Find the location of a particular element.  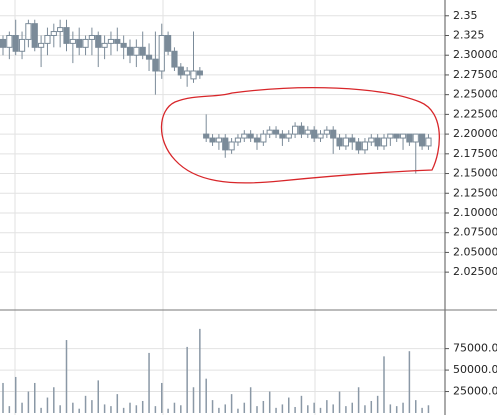

y-tick-label: 2.20000 is located at coordinates (475, 133).